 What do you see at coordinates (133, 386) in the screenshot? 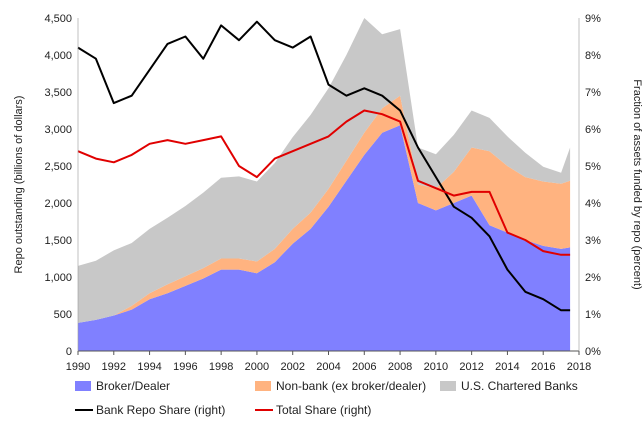
I see `legend-label-0: Broker/Dealer` at bounding box center [133, 386].